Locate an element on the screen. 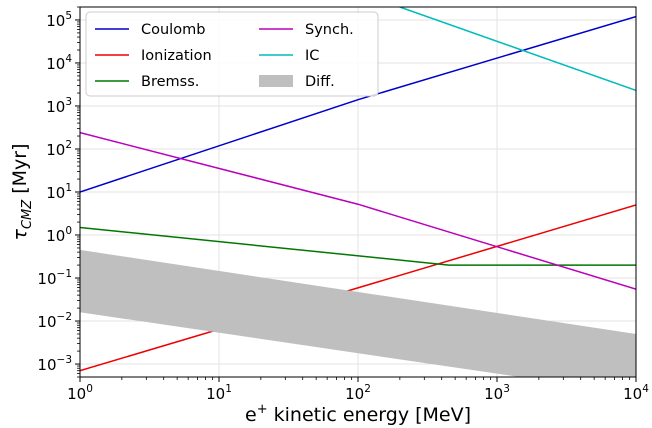 The image size is (652, 428). legend-box is located at coordinates (232, 54).